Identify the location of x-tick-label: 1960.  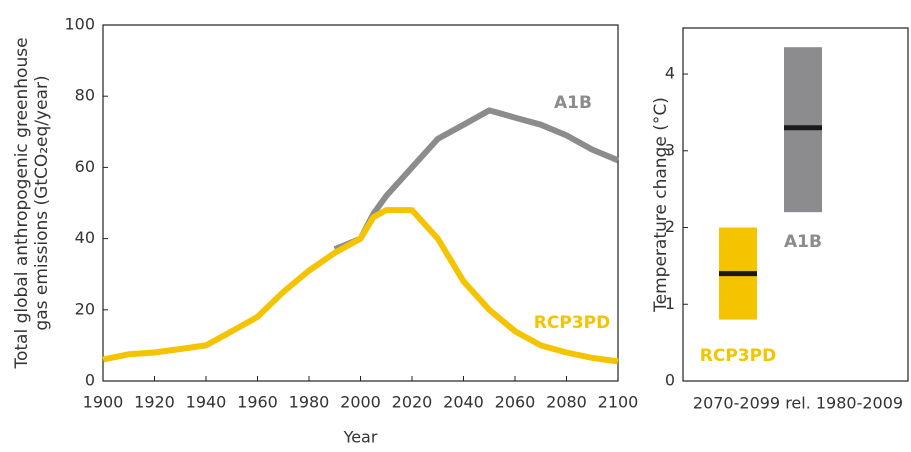
(257, 402).